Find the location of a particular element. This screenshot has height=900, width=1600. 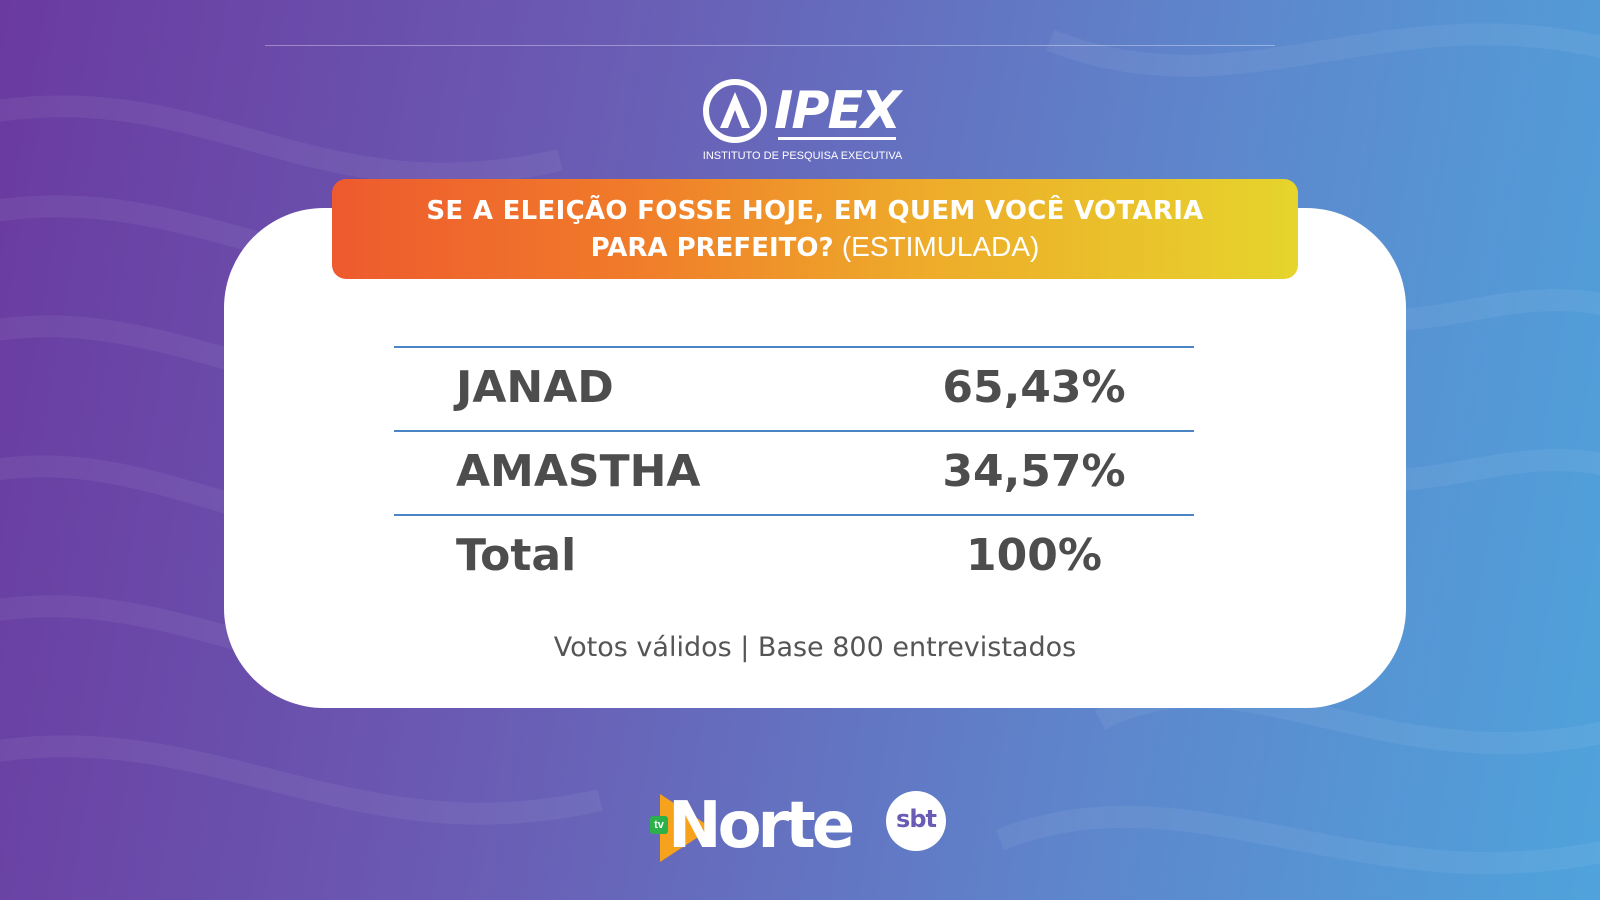

norte-wordmark: Norte is located at coordinates (761, 826).